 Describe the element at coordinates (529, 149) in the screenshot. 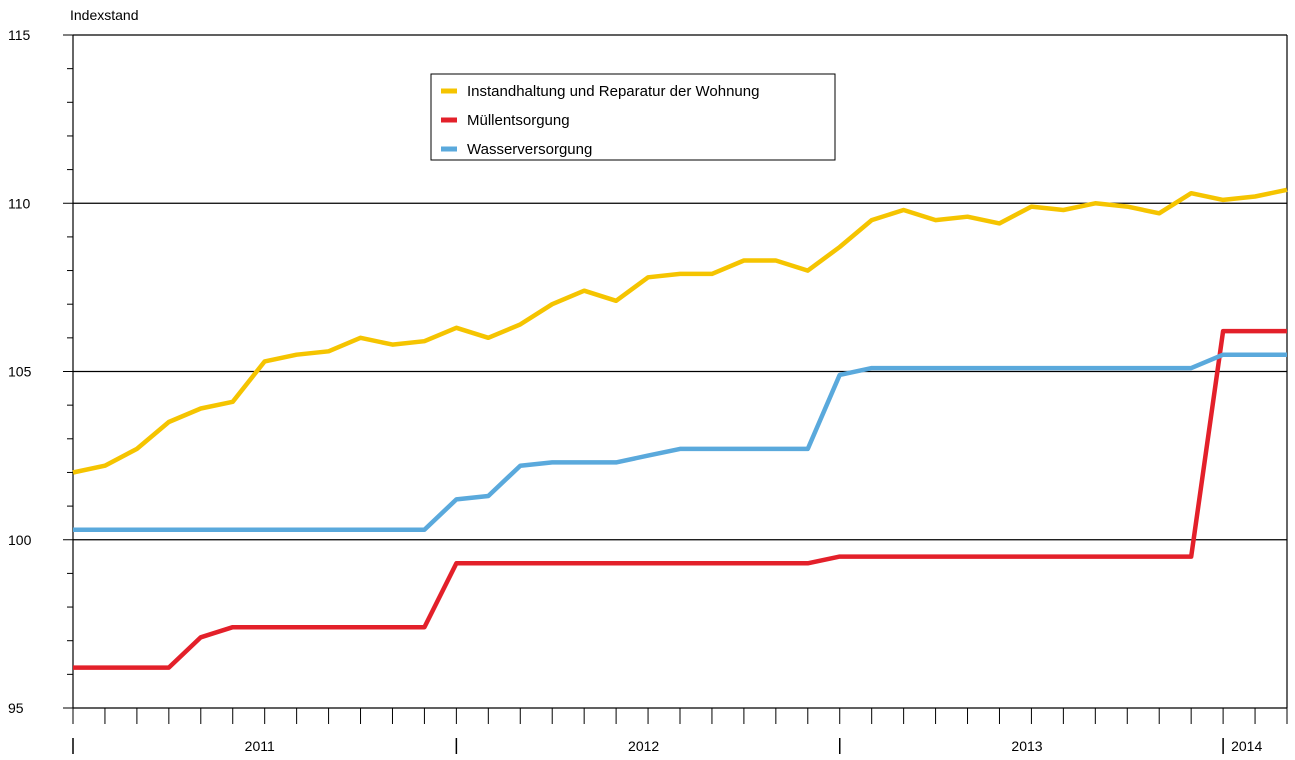

I see `legend-label: Wasserversorgung` at that location.